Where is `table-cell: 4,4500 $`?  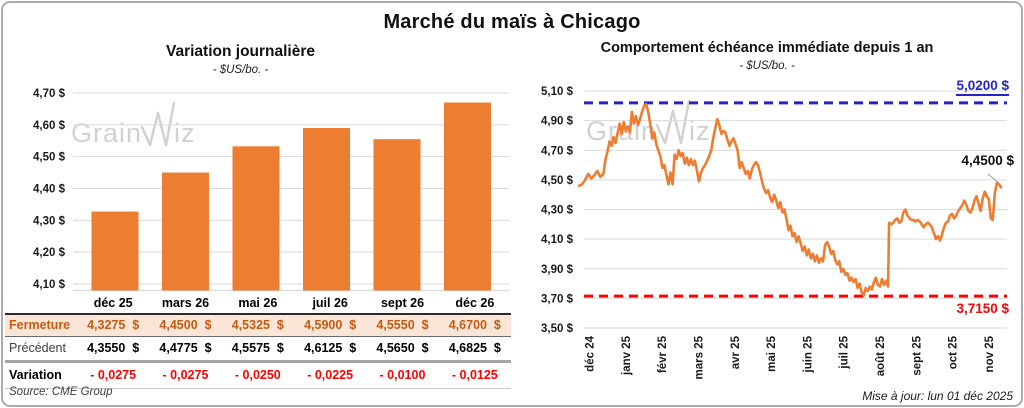
table-cell: 4,4500 $ is located at coordinates (185, 325).